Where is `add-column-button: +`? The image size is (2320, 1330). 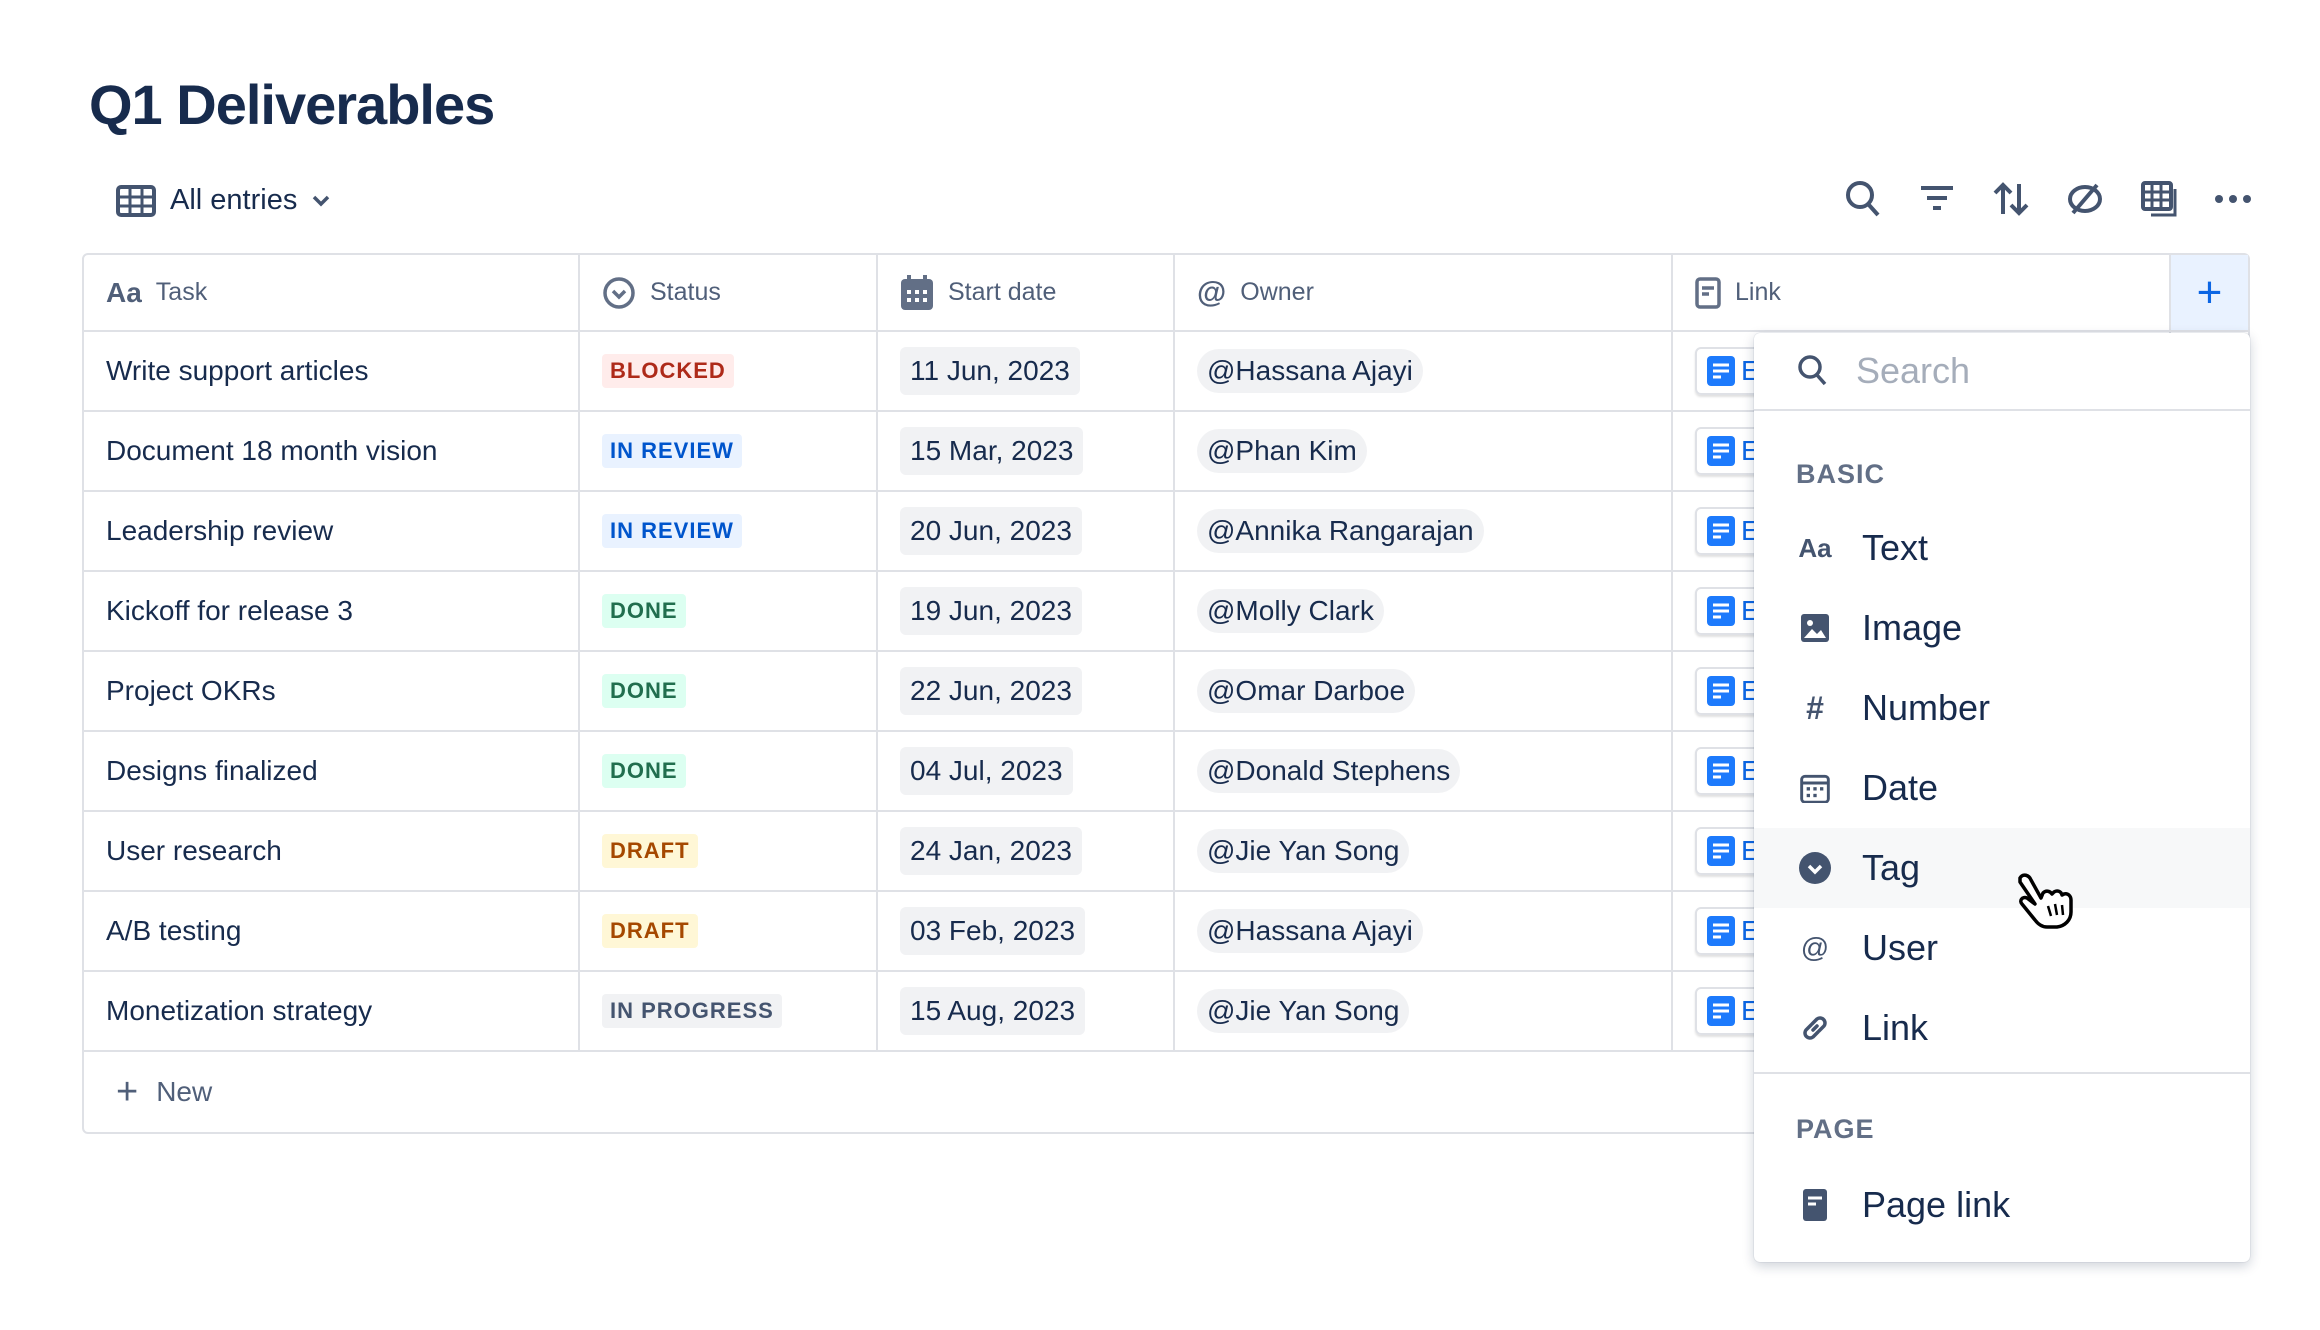
add-column-button: + is located at coordinates (2209, 292).